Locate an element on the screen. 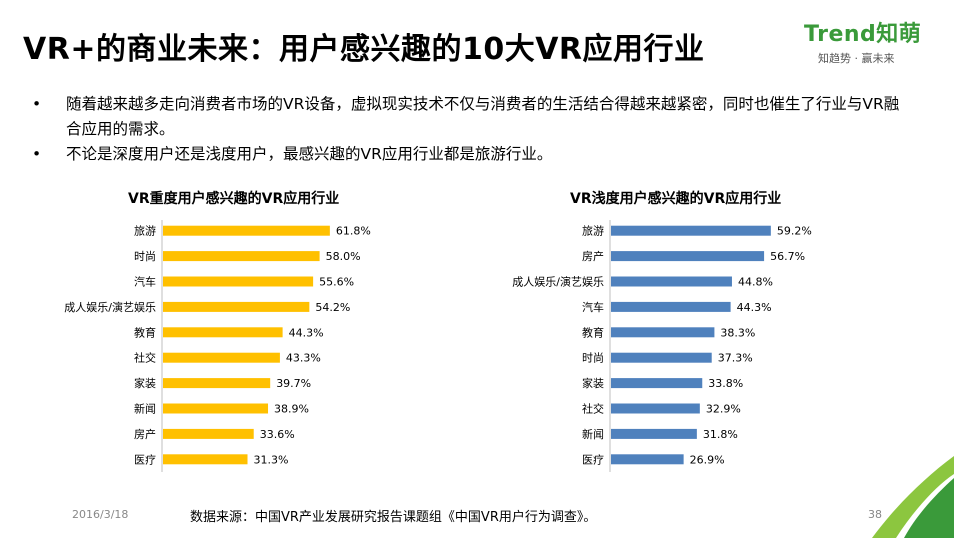 This screenshot has height=538, width=954. page-number: 38 is located at coordinates (875, 514).